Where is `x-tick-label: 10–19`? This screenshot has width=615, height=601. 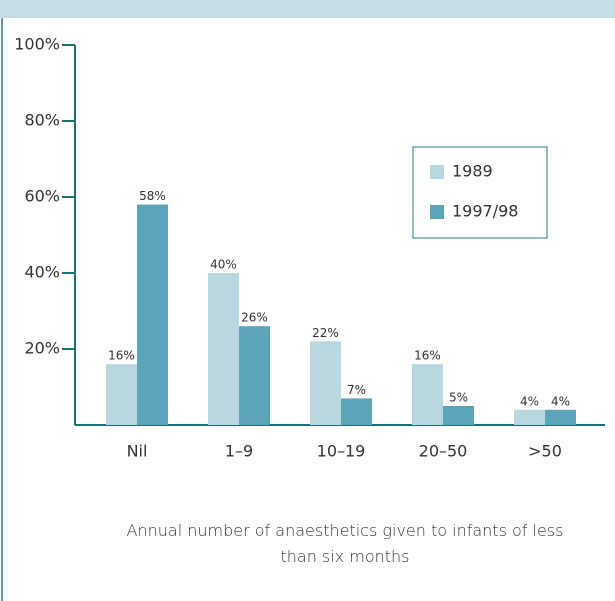
x-tick-label: 10–19 is located at coordinates (341, 451).